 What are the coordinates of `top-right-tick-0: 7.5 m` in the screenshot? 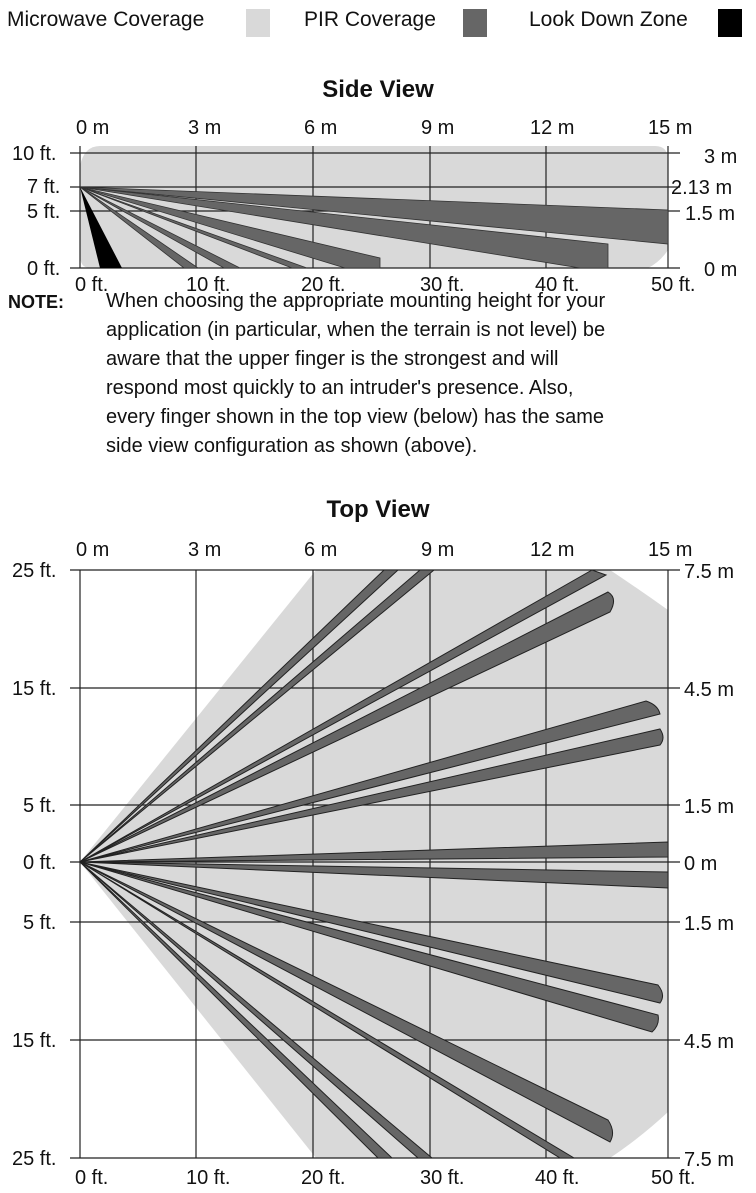 It's located at (709, 572).